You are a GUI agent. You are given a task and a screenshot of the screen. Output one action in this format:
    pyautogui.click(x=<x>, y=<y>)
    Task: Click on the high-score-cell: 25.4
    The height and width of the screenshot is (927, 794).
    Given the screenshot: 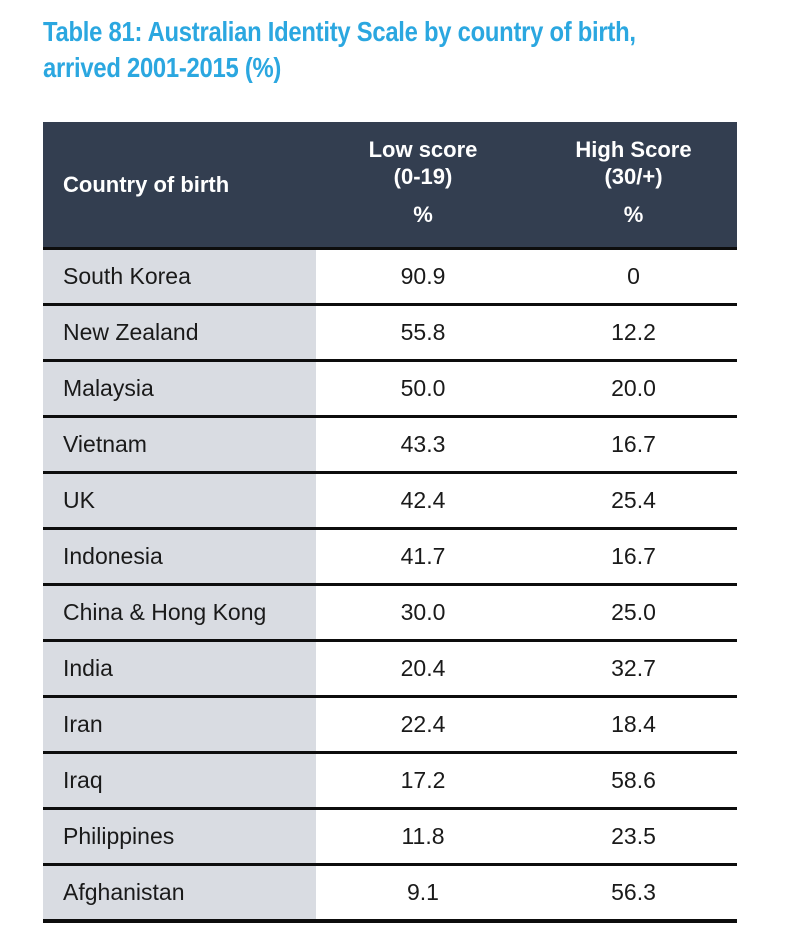 What is the action you would take?
    pyautogui.click(x=633, y=500)
    